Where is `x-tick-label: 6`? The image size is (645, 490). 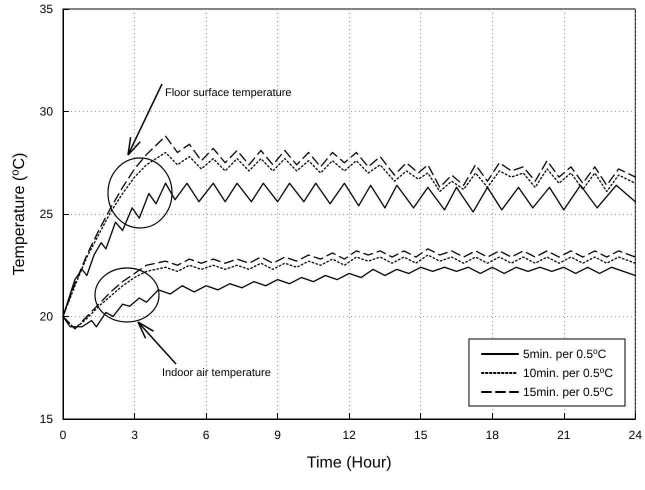
x-tick-label: 6 is located at coordinates (206, 435).